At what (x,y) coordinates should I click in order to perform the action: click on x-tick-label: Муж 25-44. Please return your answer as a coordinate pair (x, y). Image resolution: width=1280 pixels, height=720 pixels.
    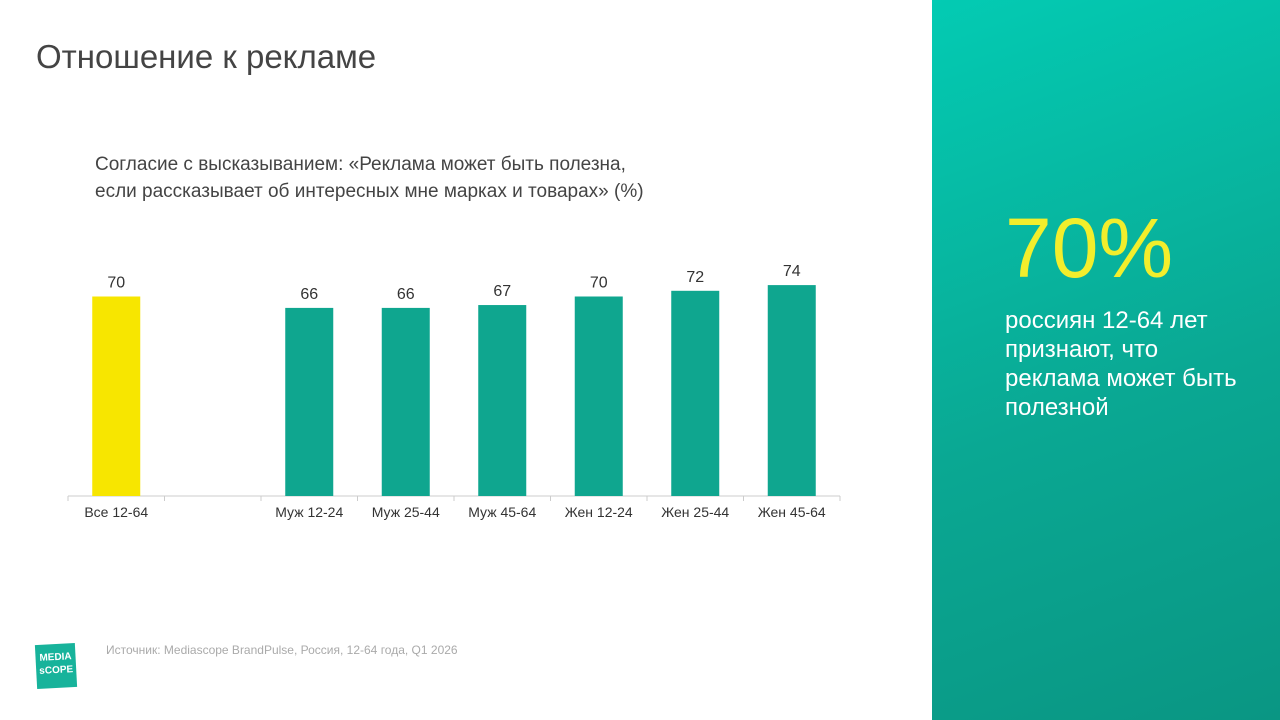
    Looking at the image, I should click on (406, 512).